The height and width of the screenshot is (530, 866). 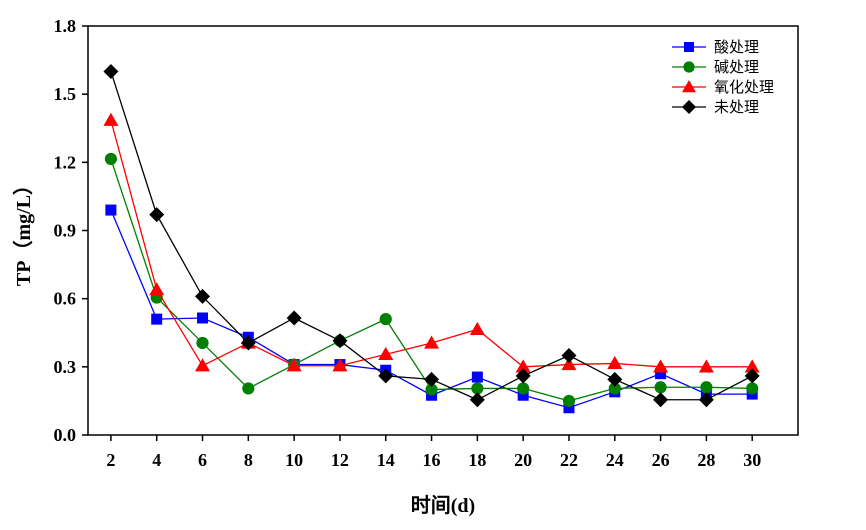 What do you see at coordinates (661, 460) in the screenshot?
I see `x-tick-label: 26` at bounding box center [661, 460].